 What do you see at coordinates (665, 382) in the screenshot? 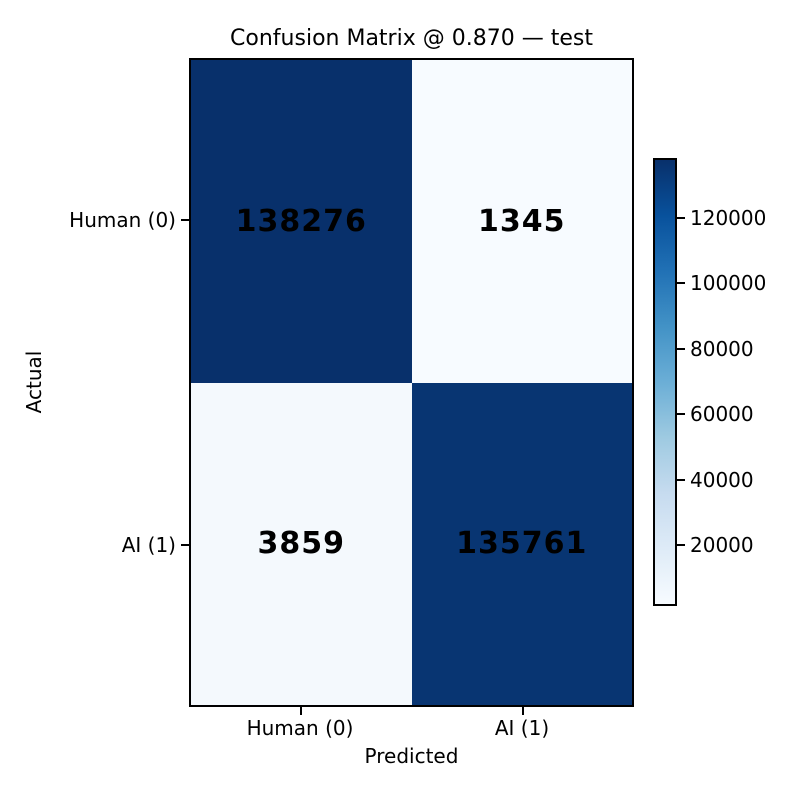
I see `colorbar-gradient` at bounding box center [665, 382].